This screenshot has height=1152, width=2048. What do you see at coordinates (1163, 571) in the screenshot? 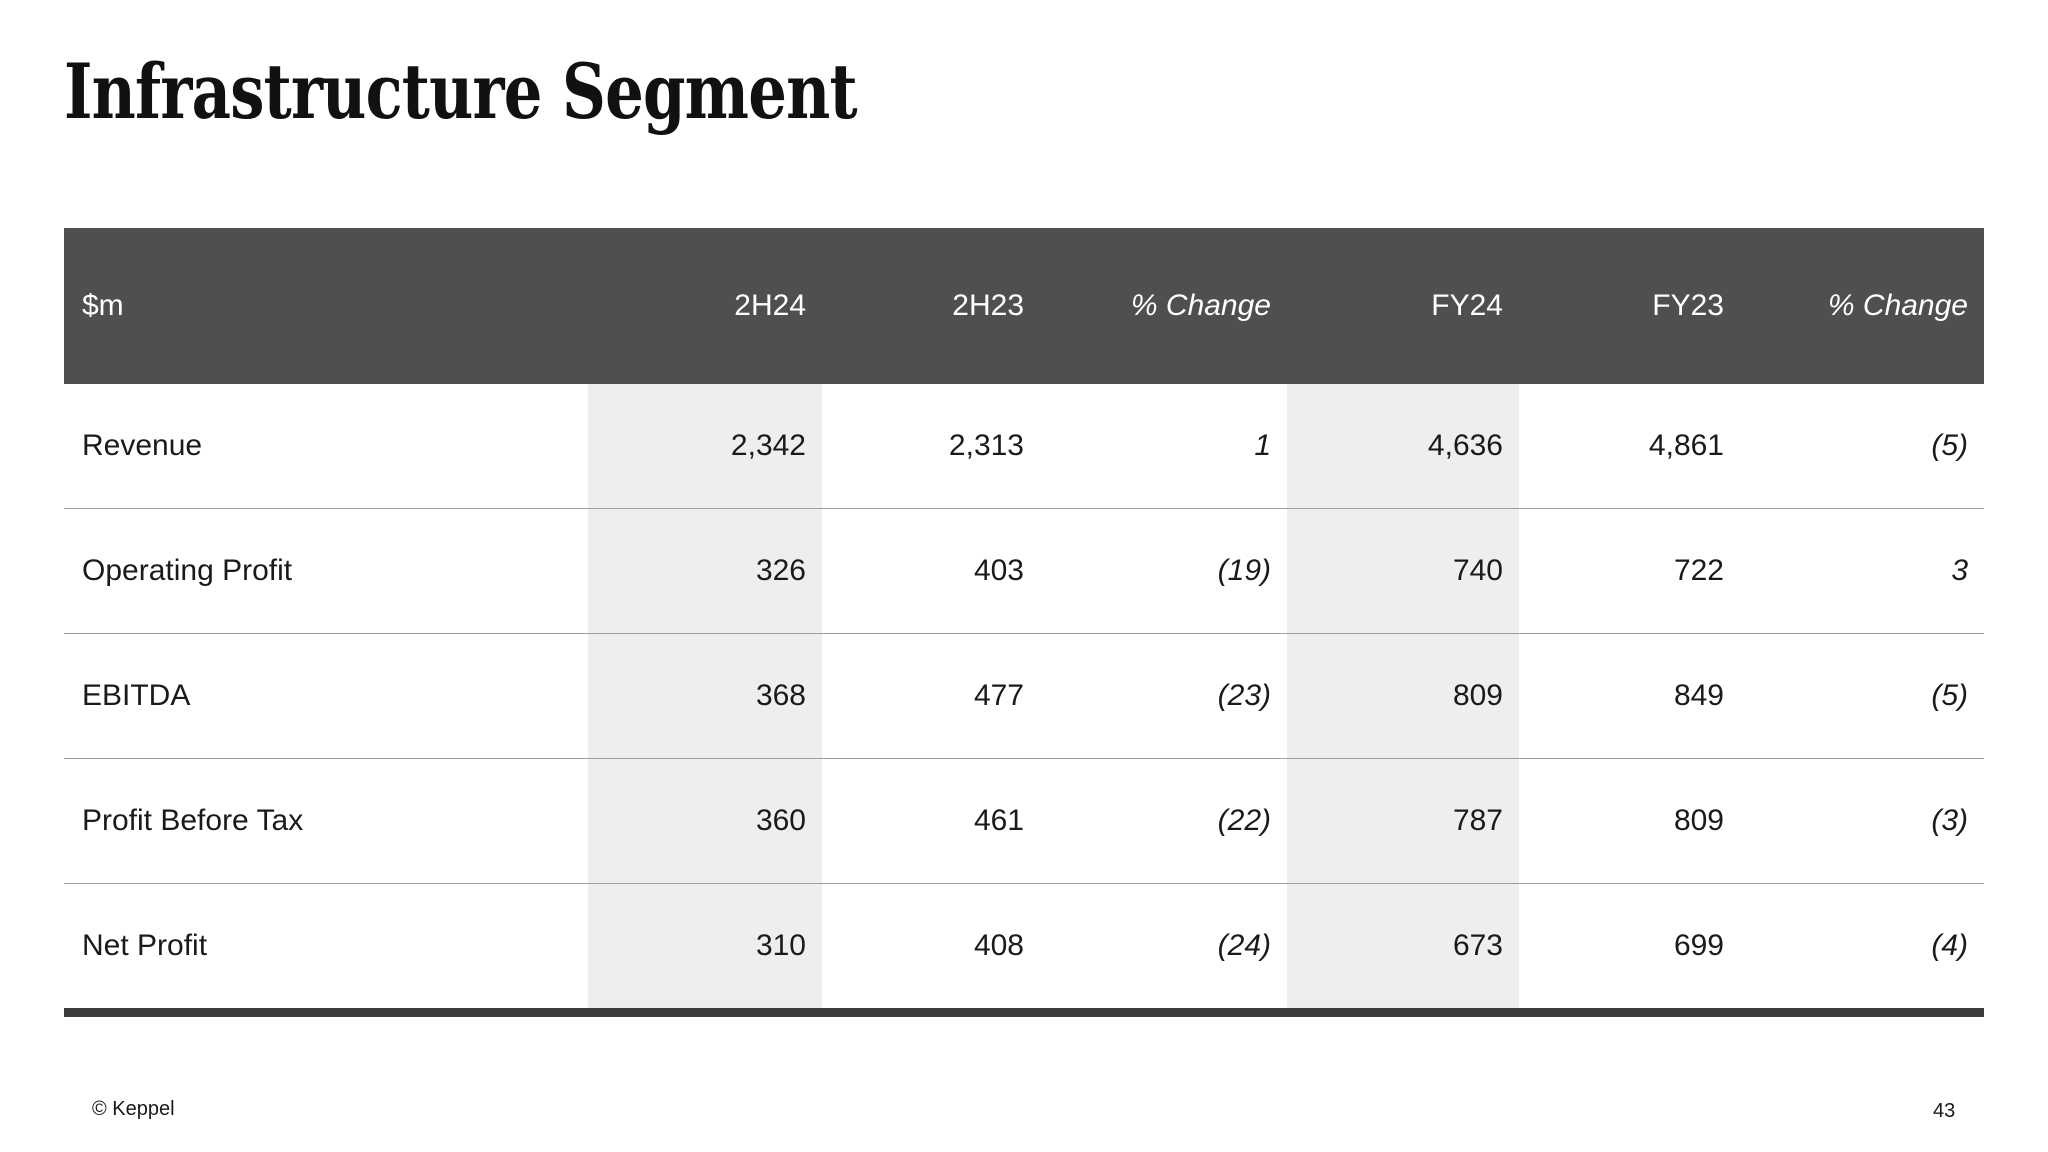
I see `cell-pct-change-half: (19)` at bounding box center [1163, 571].